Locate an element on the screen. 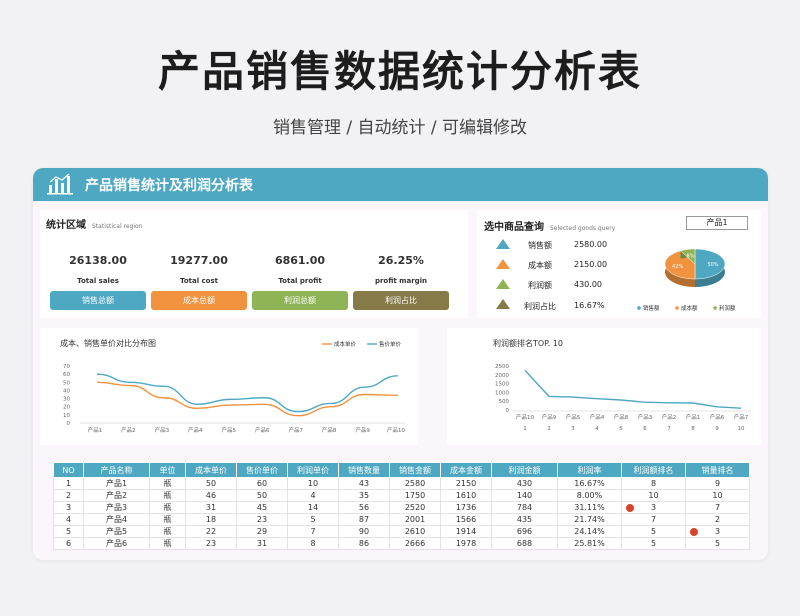 This screenshot has width=800, height=616. kpi-value-profit: 6861.00 is located at coordinates (300, 260).